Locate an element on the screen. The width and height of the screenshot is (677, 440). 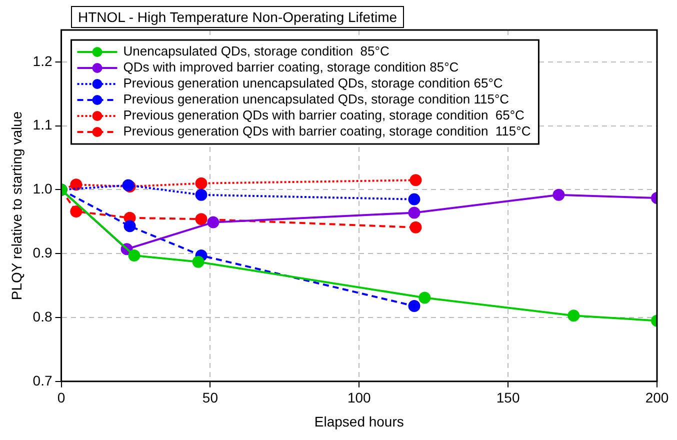
legend-label: Previous generation QDs with barrier coating, storage condition 65°C is located at coordinates (323, 115).